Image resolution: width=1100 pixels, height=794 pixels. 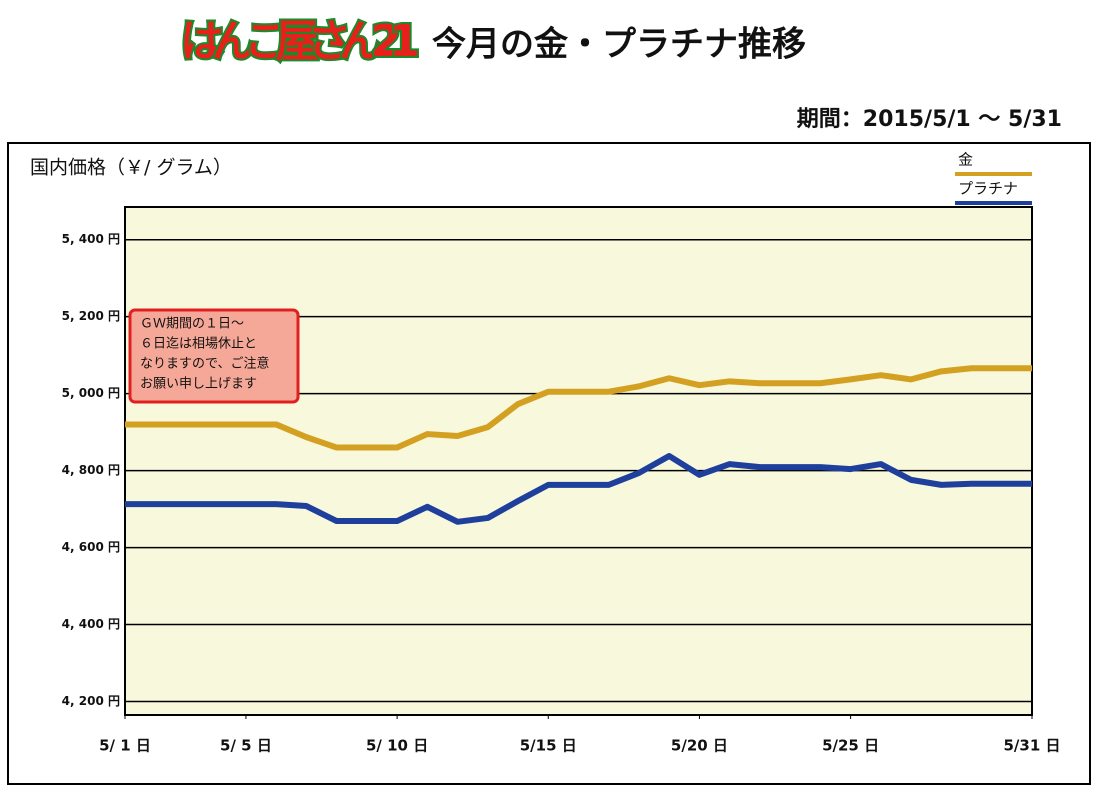 What do you see at coordinates (131, 168) in the screenshot?
I see `y-axis-label: 国内価格（￥/ グラム）` at bounding box center [131, 168].